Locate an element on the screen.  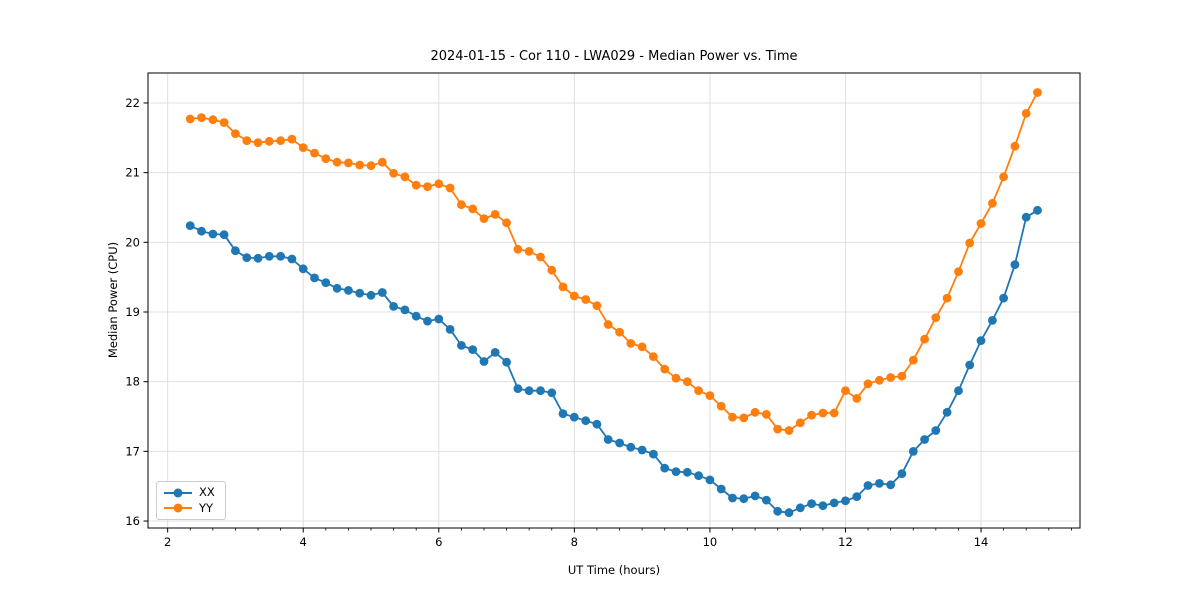
legend-marker-yy is located at coordinates (178, 508).